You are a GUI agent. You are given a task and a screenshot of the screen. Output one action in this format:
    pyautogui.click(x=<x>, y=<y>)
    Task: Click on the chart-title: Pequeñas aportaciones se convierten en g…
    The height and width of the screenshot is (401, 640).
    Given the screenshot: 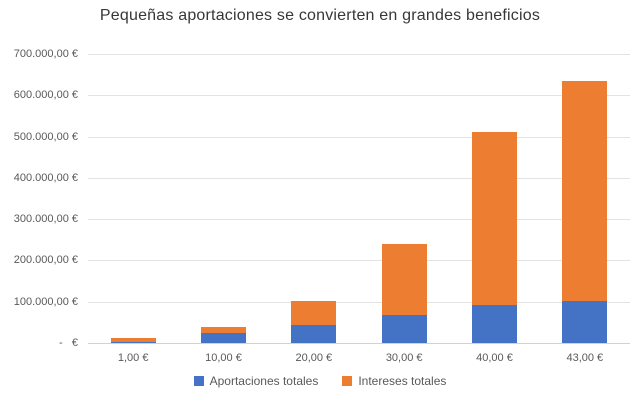 What is the action you would take?
    pyautogui.click(x=320, y=15)
    